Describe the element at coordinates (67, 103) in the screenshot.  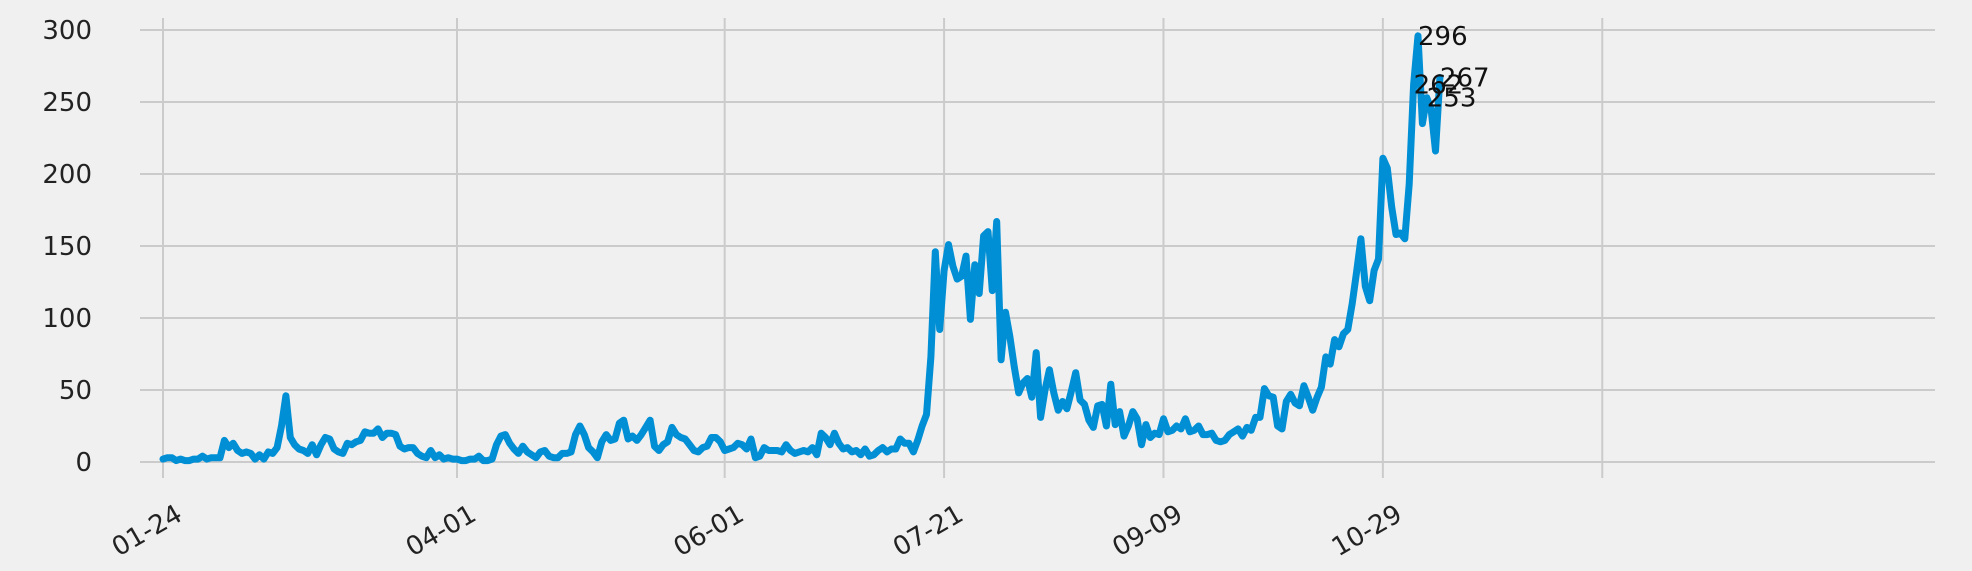
I see `y-tick-label: 250` at that location.